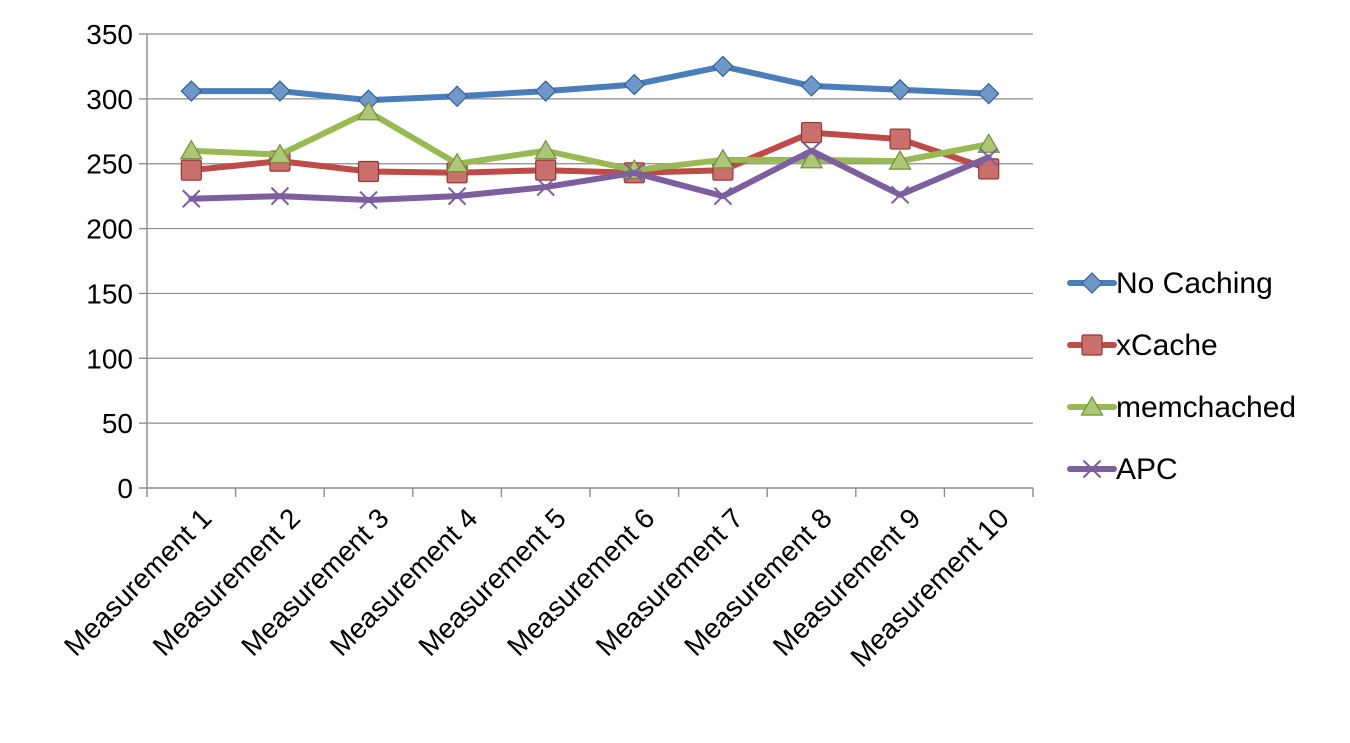 The image size is (1350, 743). What do you see at coordinates (109, 99) in the screenshot?
I see `y-tick-label: 300` at bounding box center [109, 99].